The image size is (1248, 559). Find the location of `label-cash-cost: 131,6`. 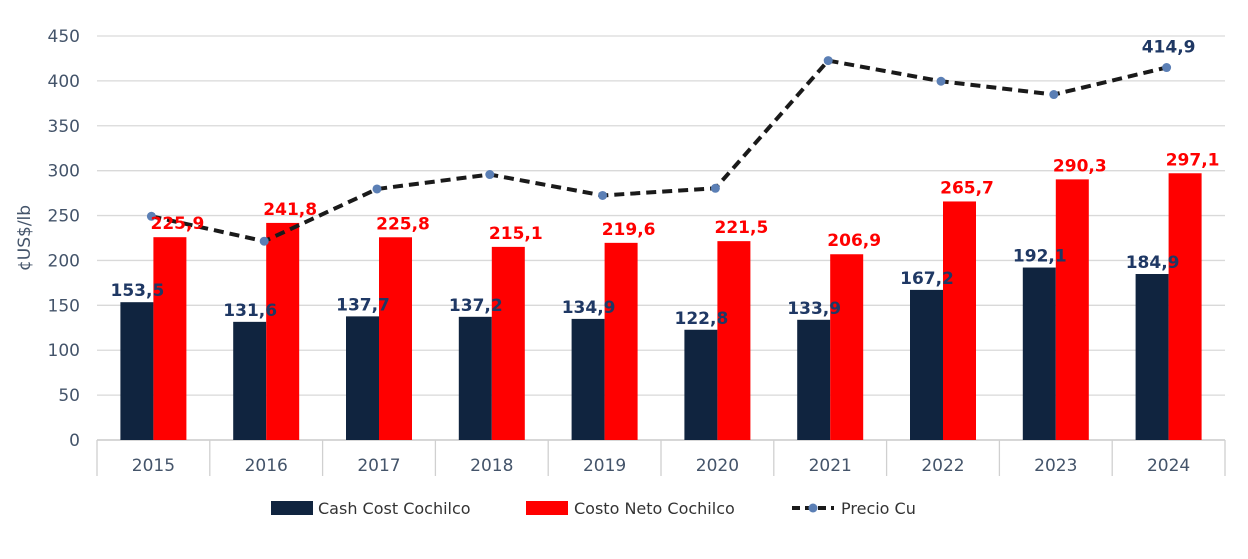

label-cash-cost: 131,6 is located at coordinates (250, 311).